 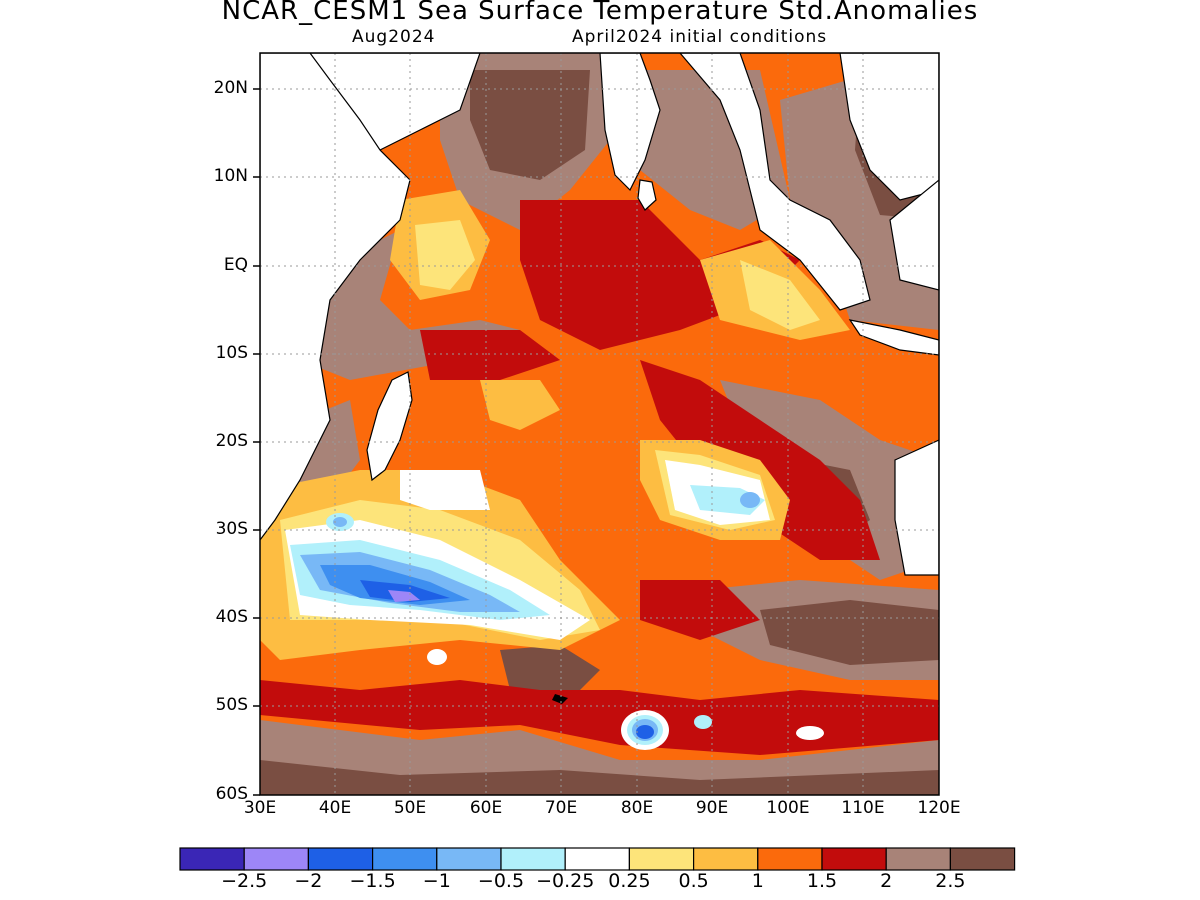 What do you see at coordinates (700, 37) in the screenshot?
I see `initial-conditions-label: April2024 initial conditions` at bounding box center [700, 37].